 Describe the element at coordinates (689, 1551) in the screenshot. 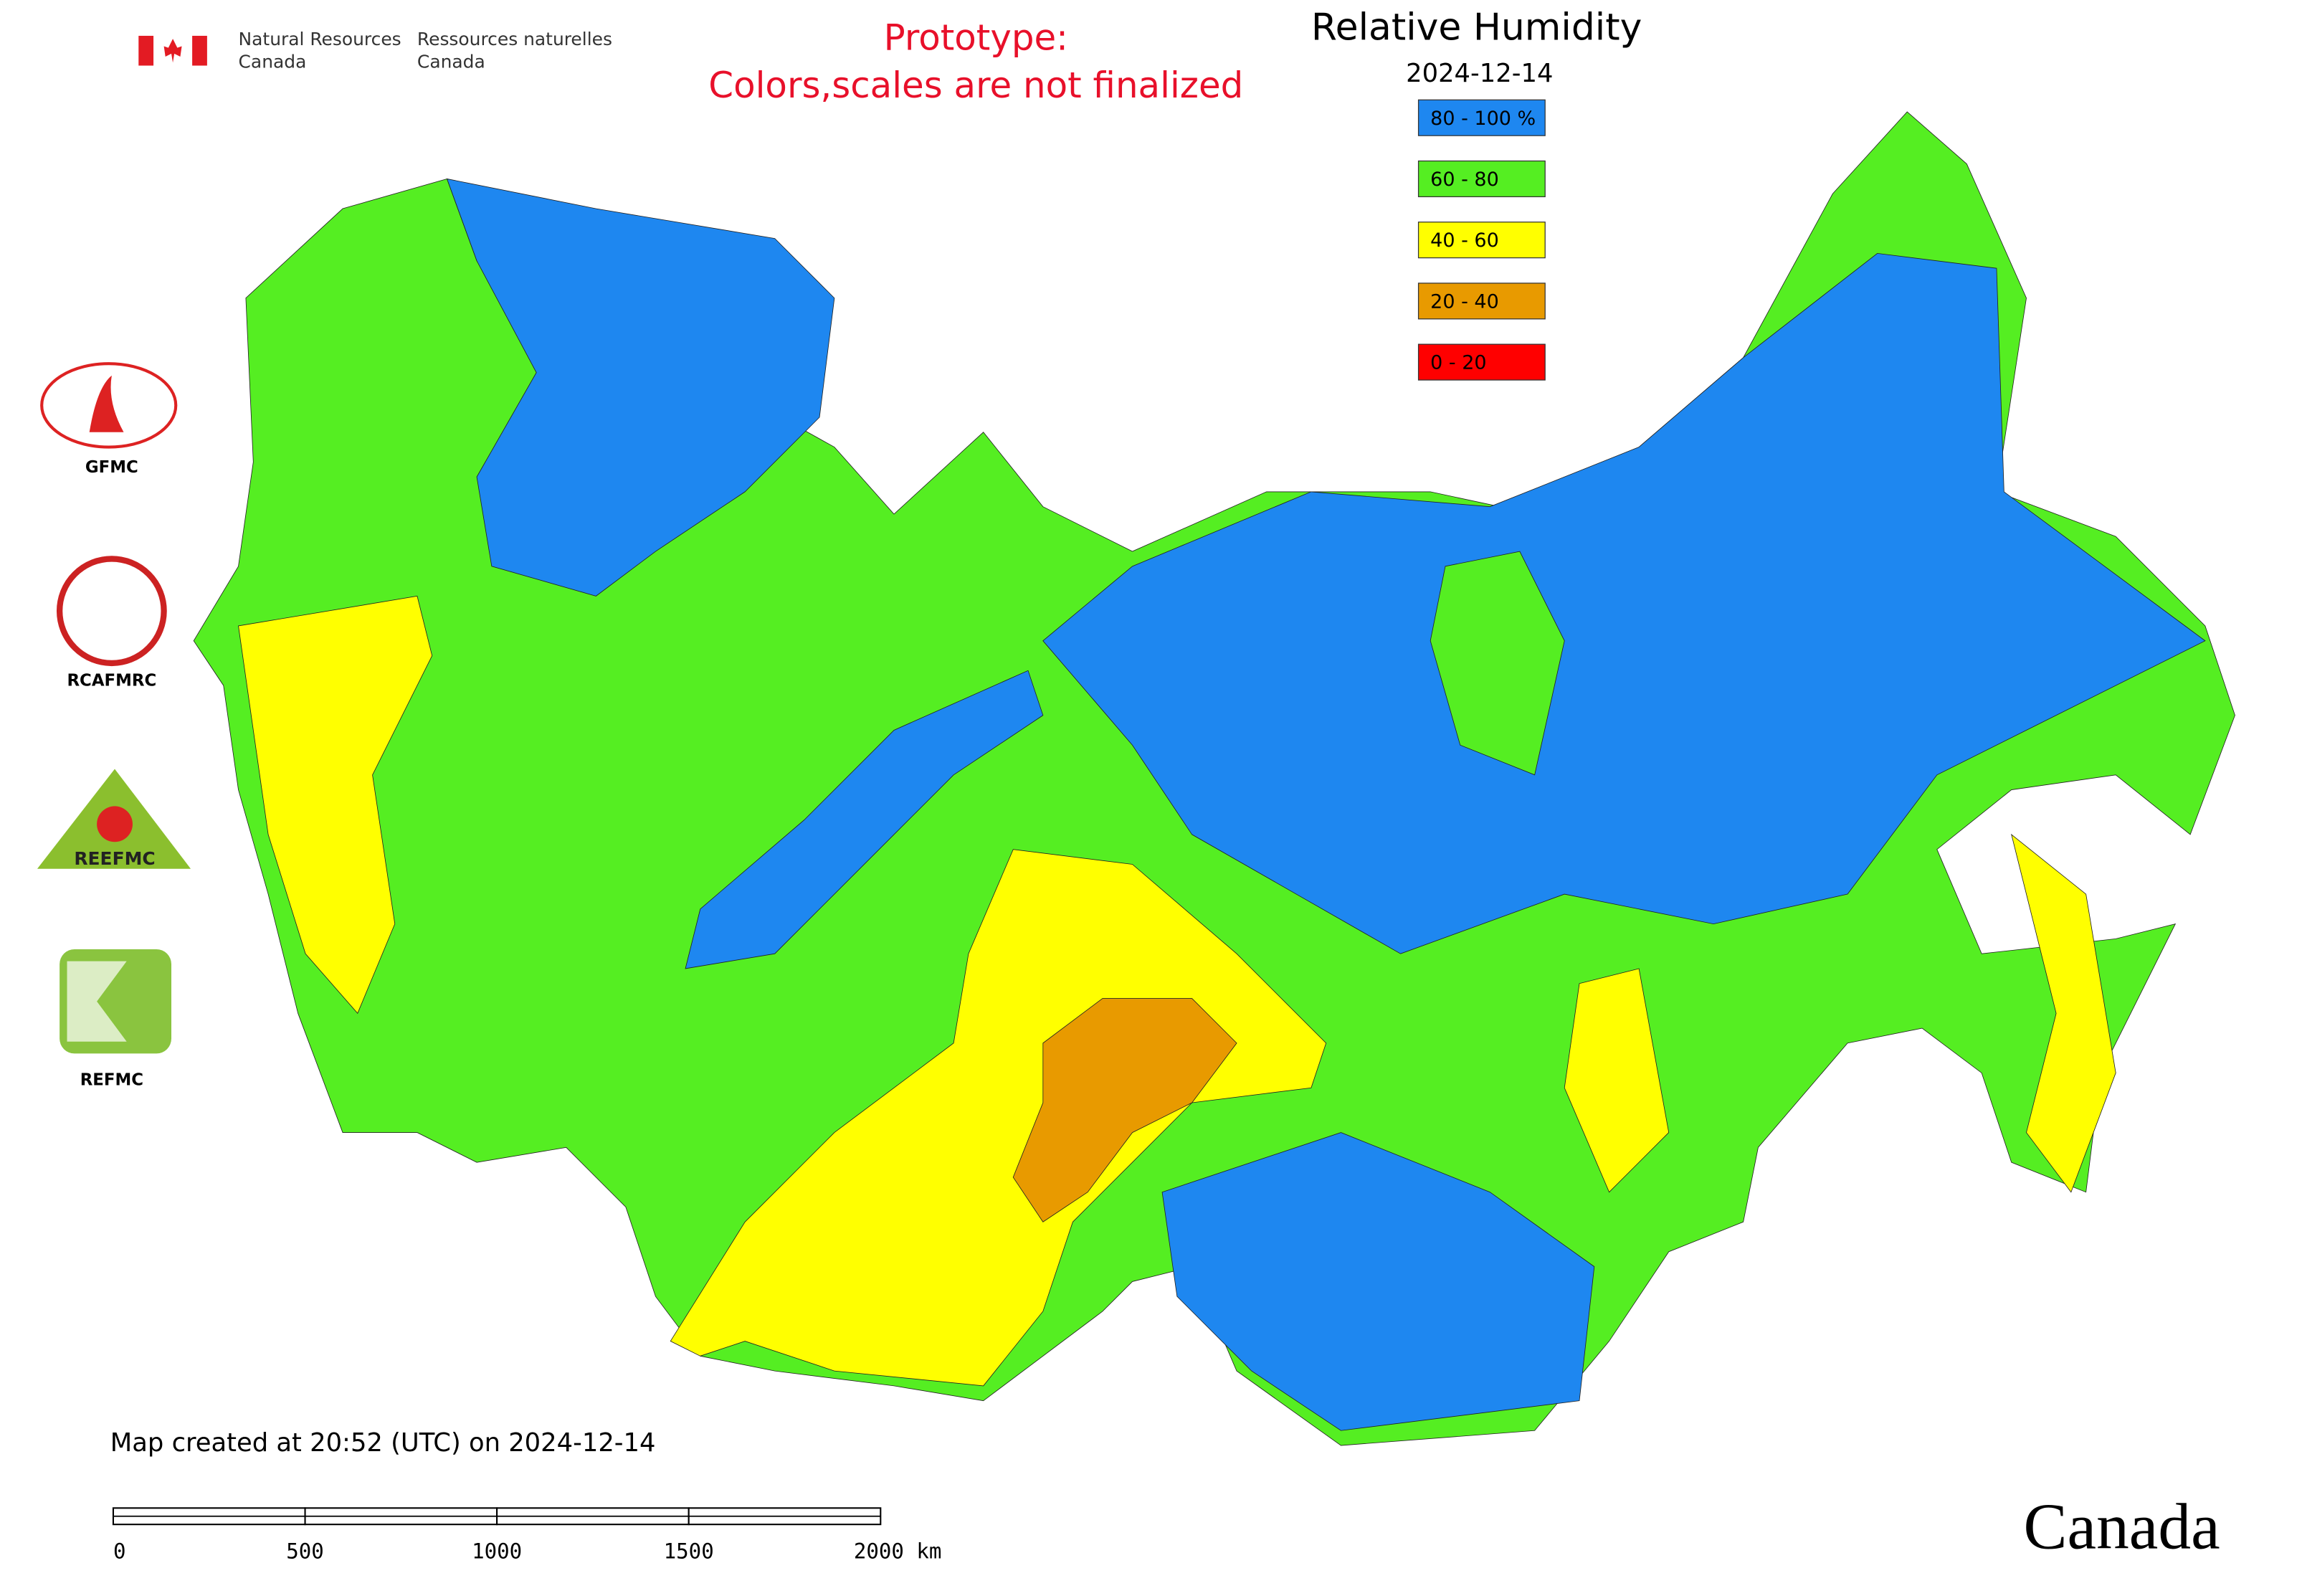

I see `scale-label: 1500` at that location.